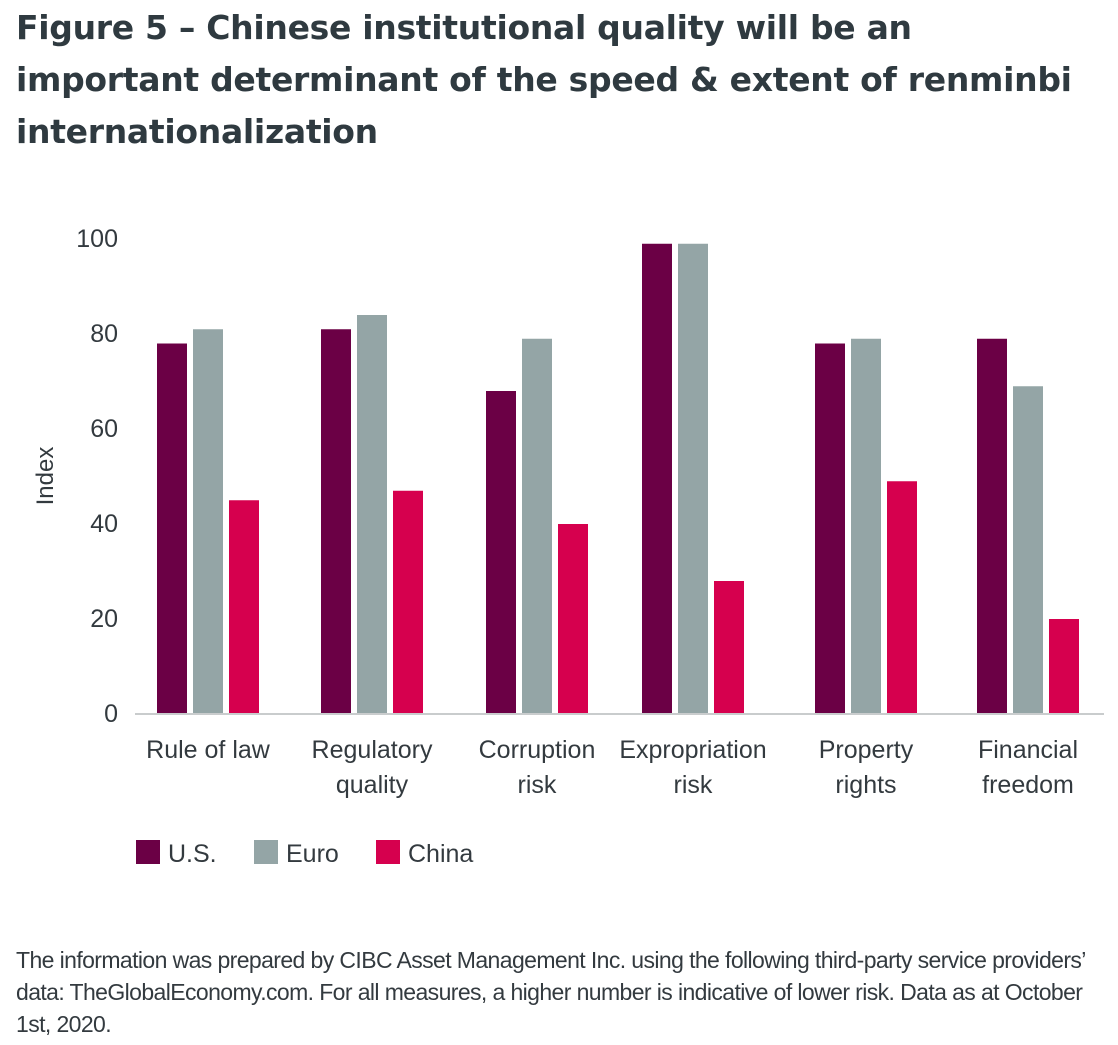 The width and height of the screenshot is (1118, 1045). What do you see at coordinates (537, 767) in the screenshot?
I see `x-tick-label: Corruption risk` at bounding box center [537, 767].